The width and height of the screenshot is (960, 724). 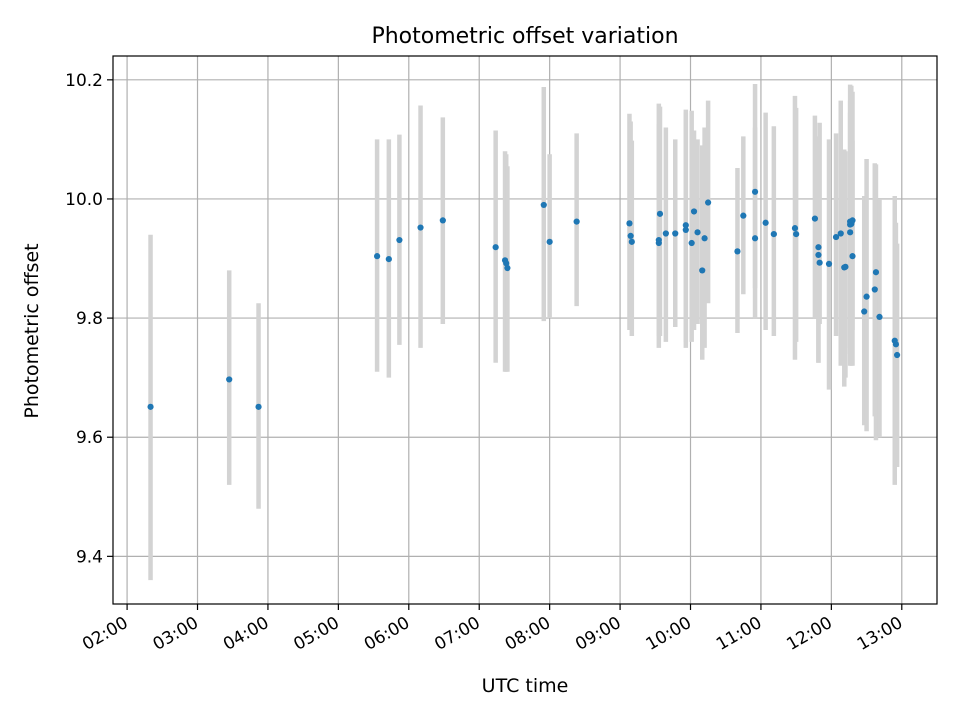 What do you see at coordinates (84, 81) in the screenshot?
I see `y-tick-label: 10.2` at bounding box center [84, 81].